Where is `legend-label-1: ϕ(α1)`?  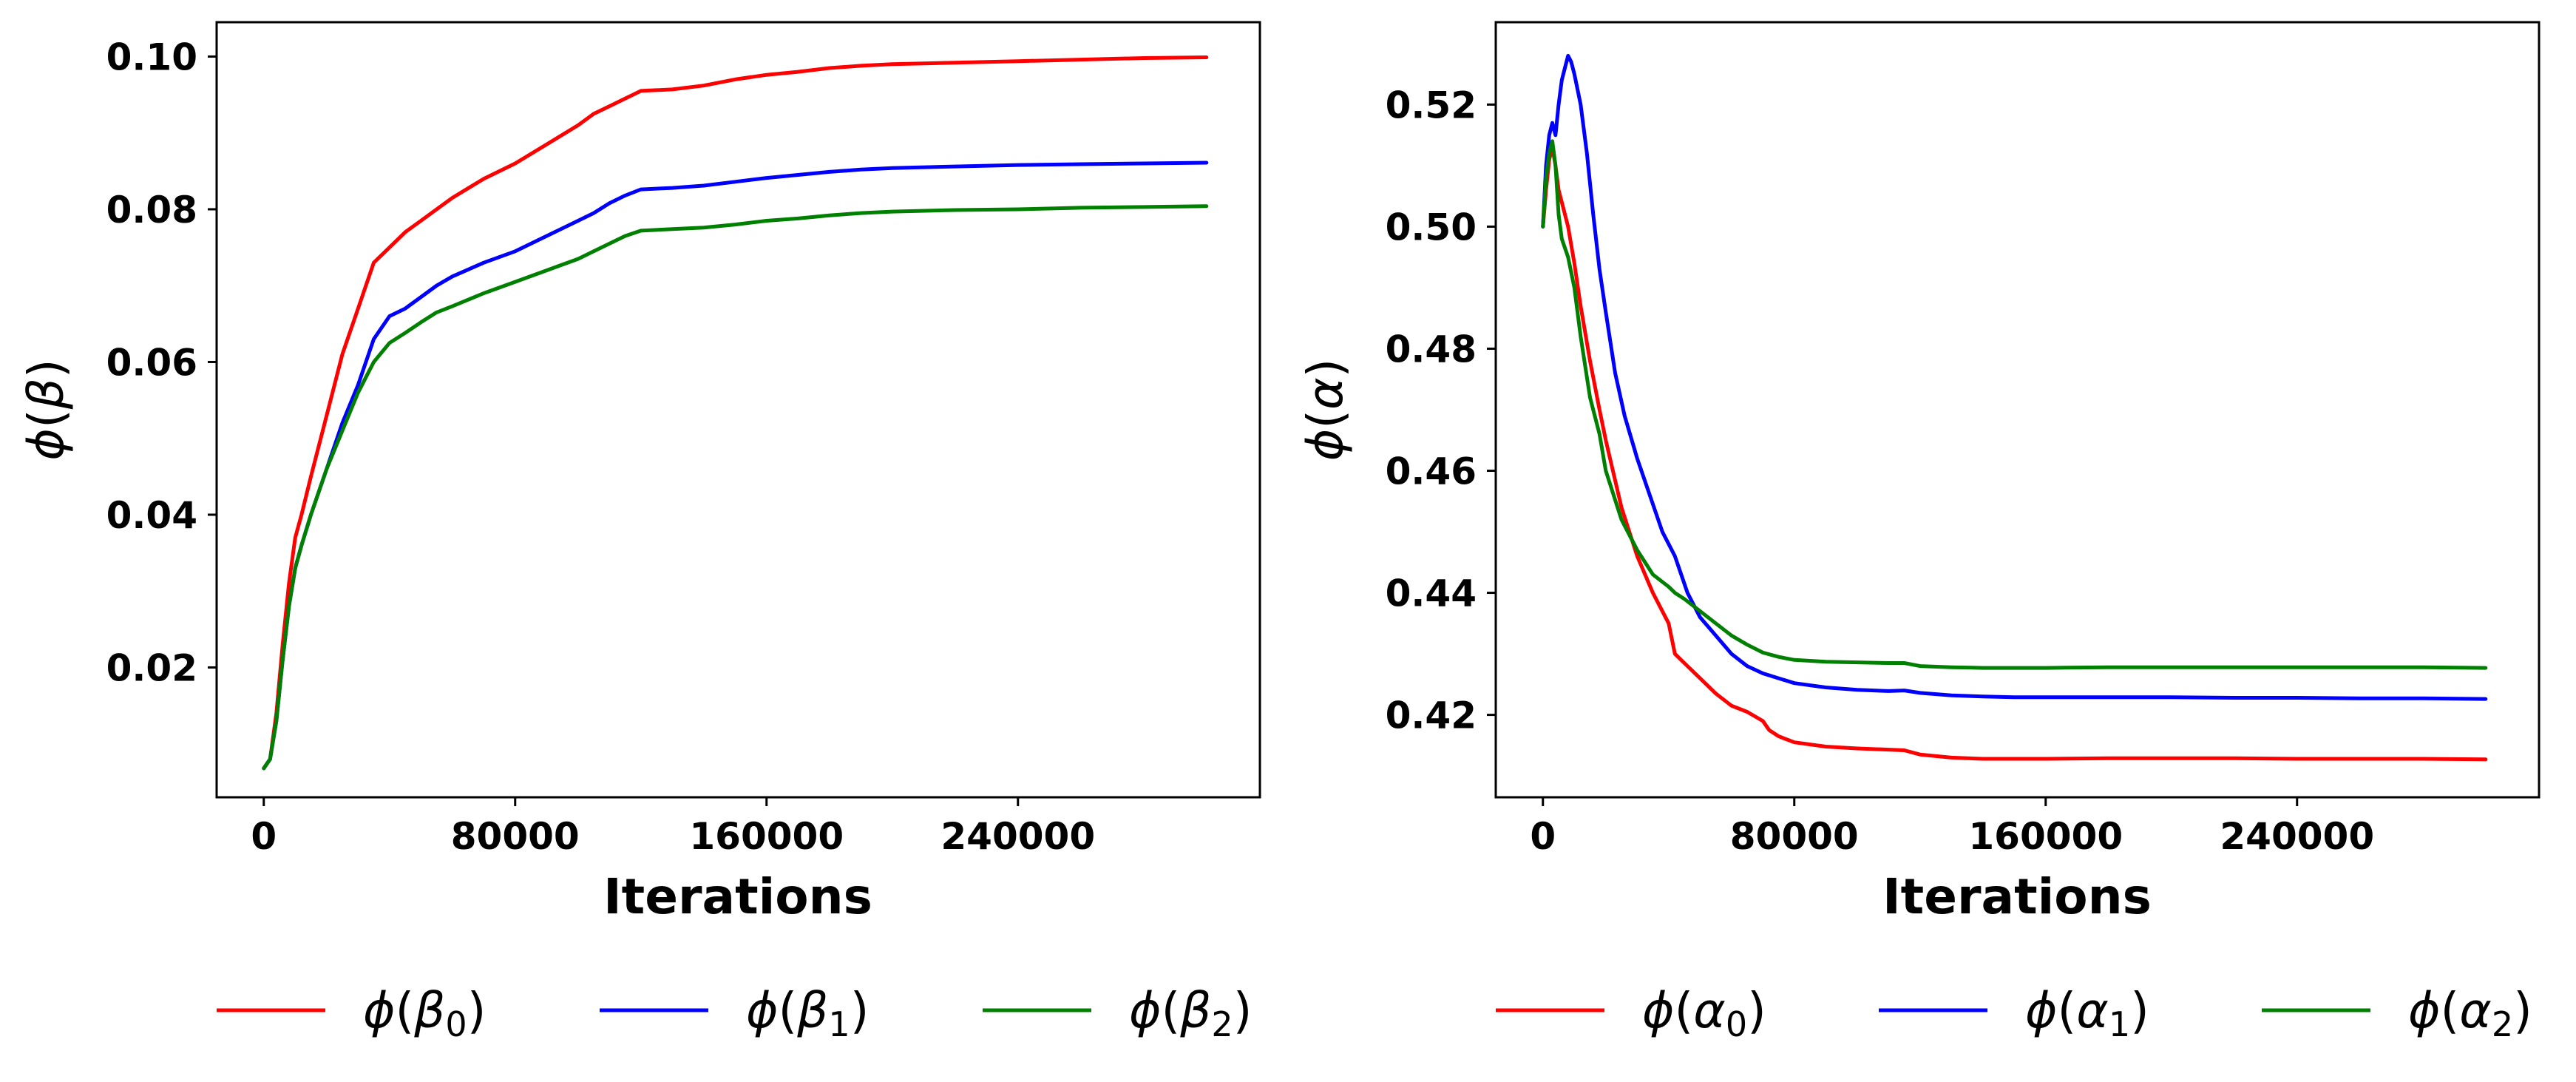 legend-label-1: ϕ(α1) is located at coordinates (2087, 1013).